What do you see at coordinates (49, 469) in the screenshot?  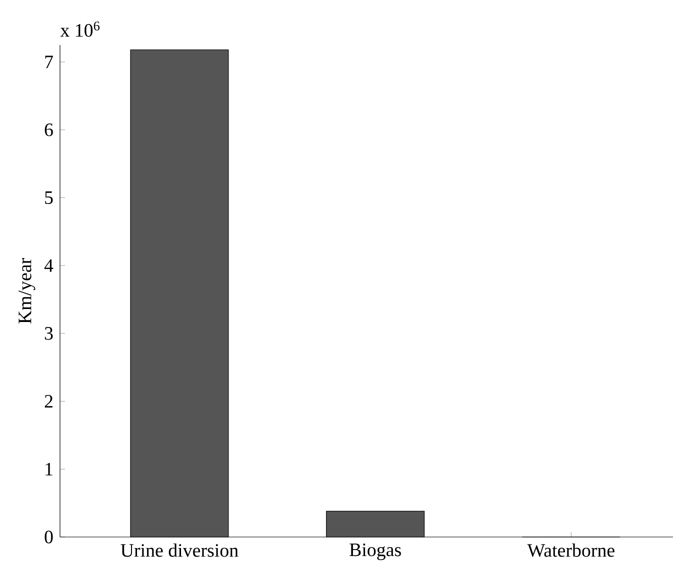 I see `y-tick-label: 1` at bounding box center [49, 469].